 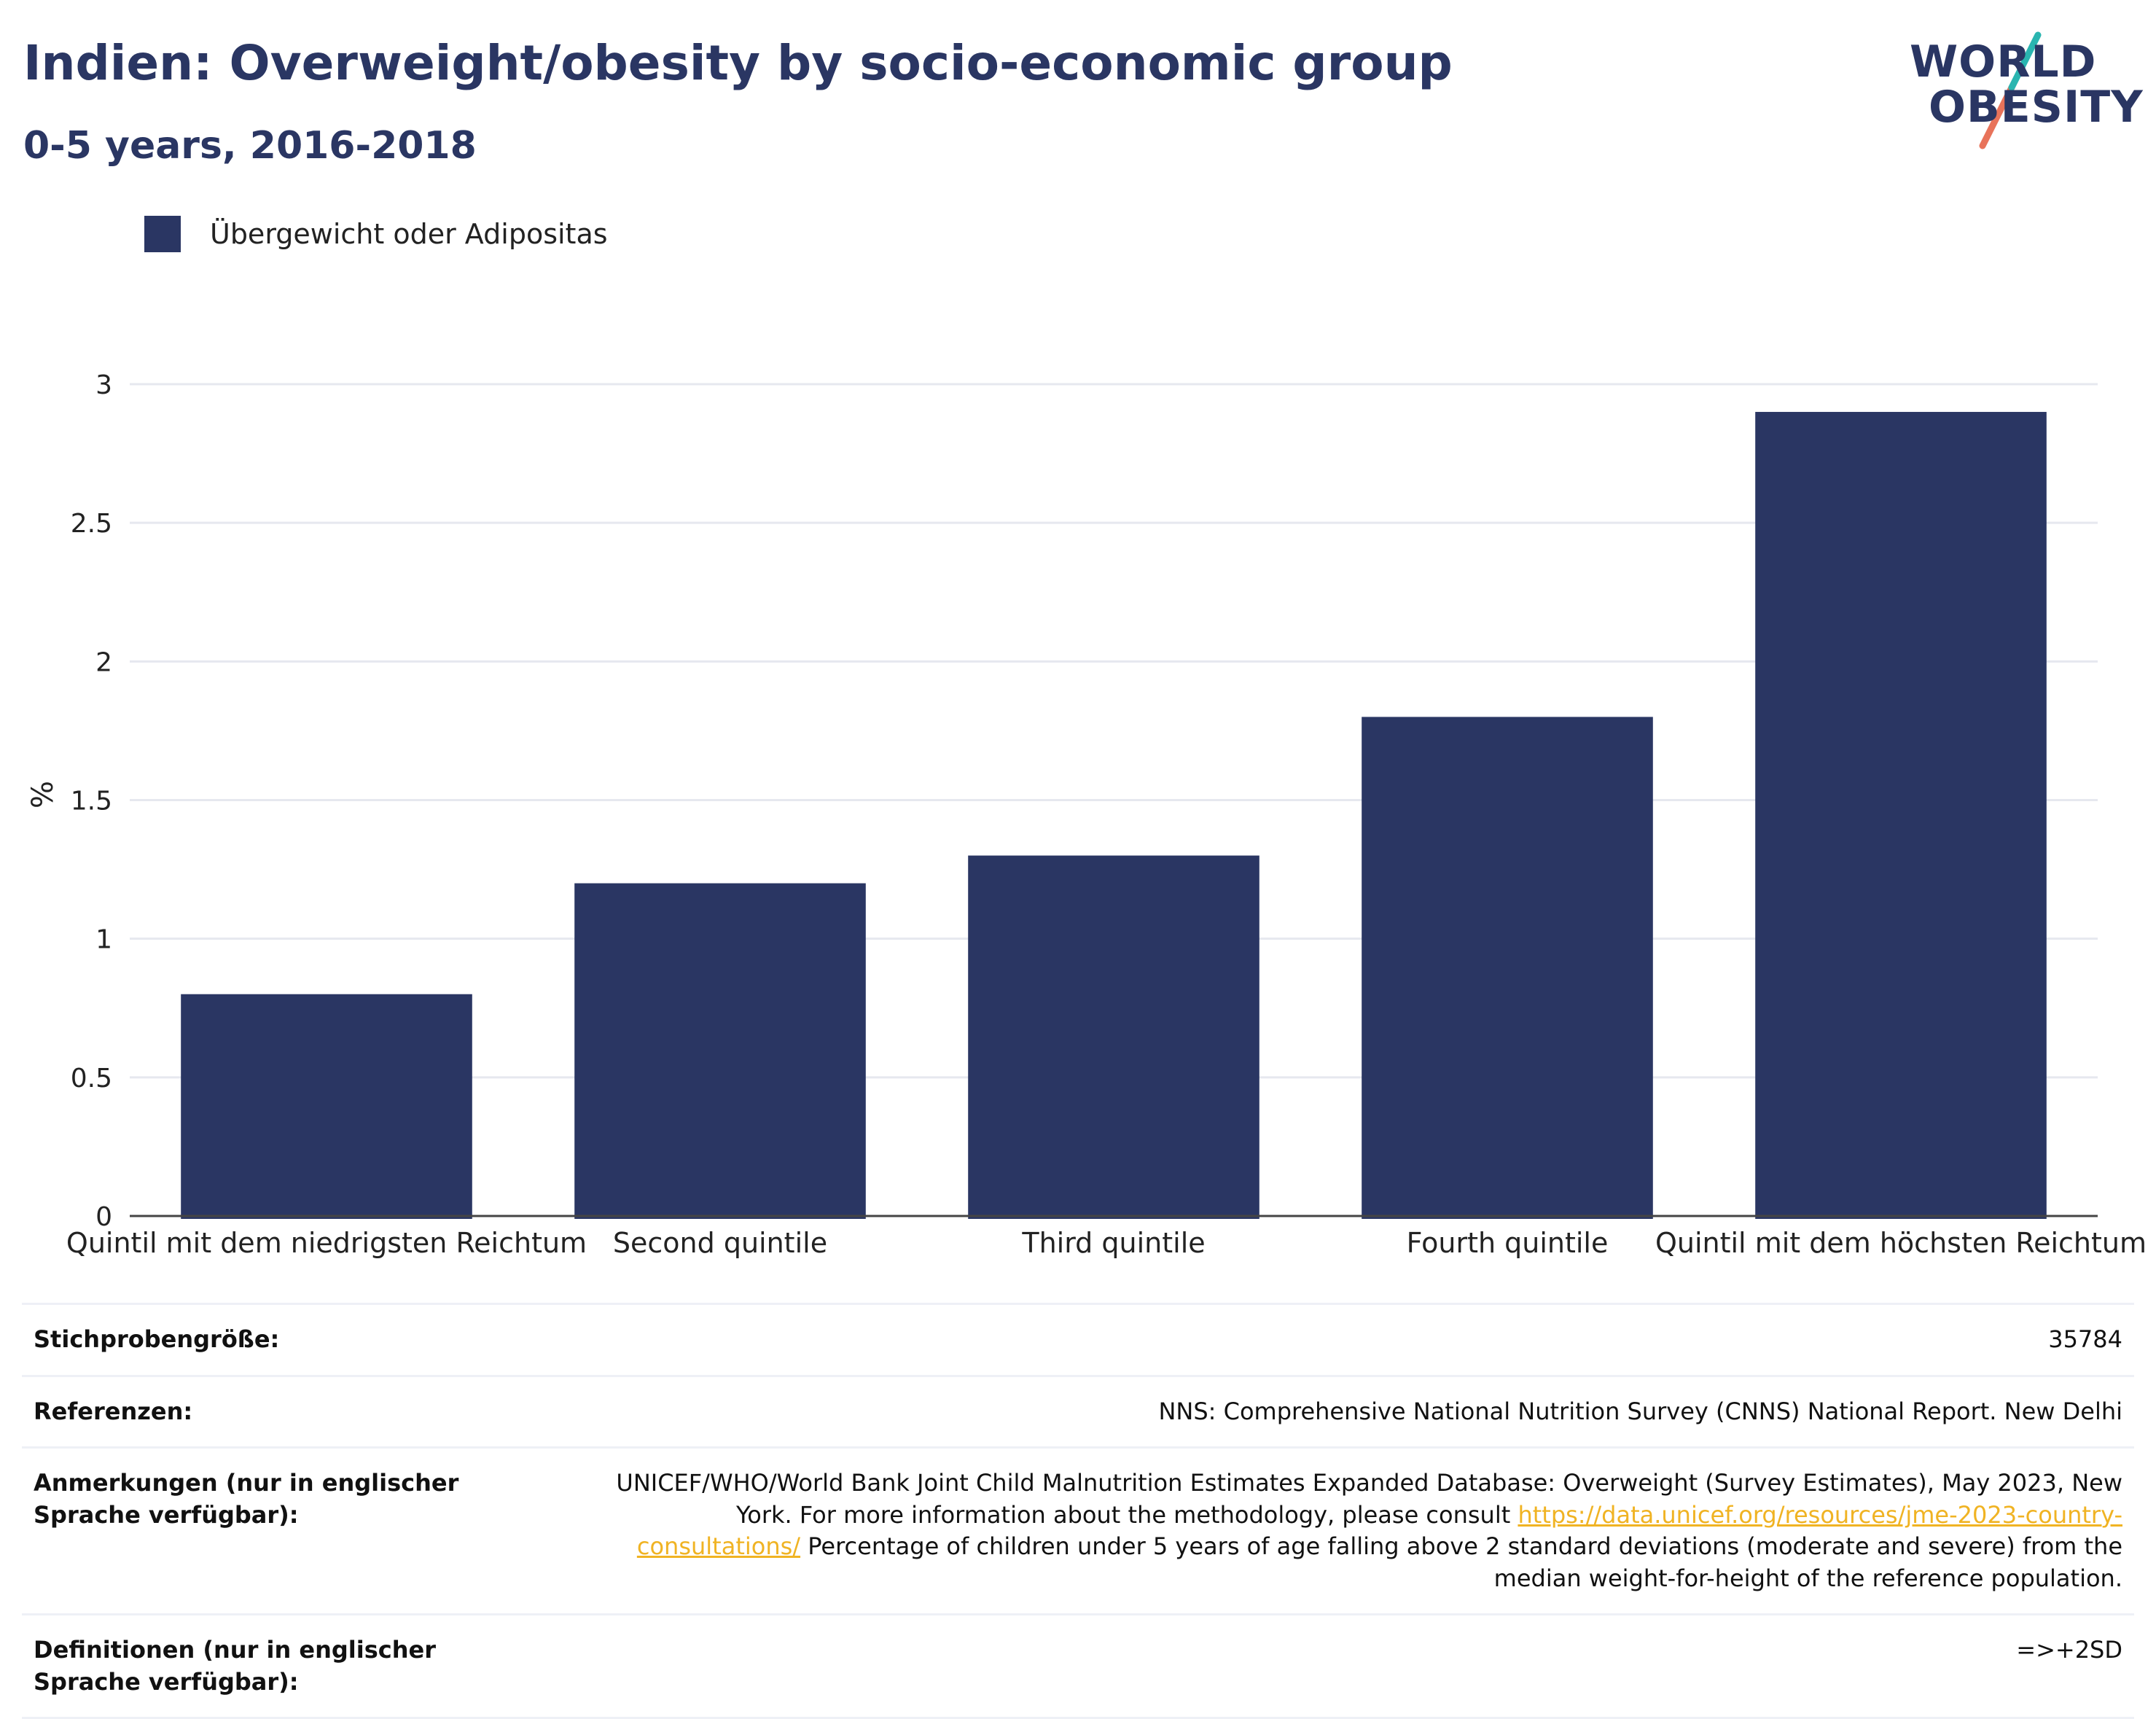 What do you see at coordinates (720, 1243) in the screenshot?
I see `x-tick-label: Second quintile` at bounding box center [720, 1243].